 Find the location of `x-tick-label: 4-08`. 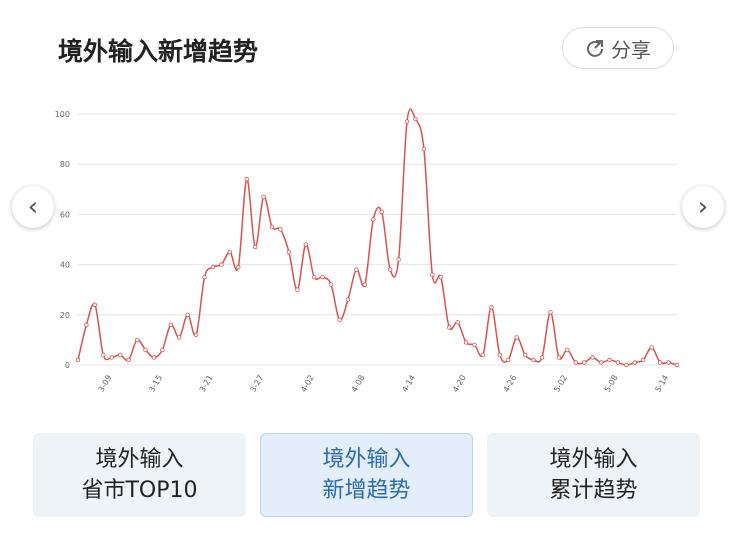

x-tick-label: 4-08 is located at coordinates (358, 384).